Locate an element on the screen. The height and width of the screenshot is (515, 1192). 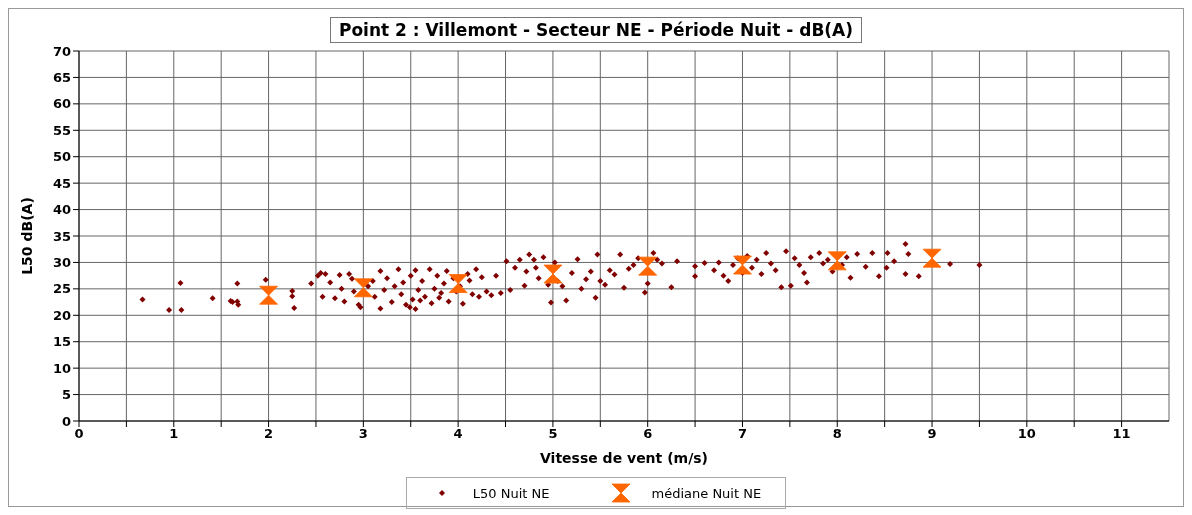
x-tick-label: 0 is located at coordinates (79, 434).